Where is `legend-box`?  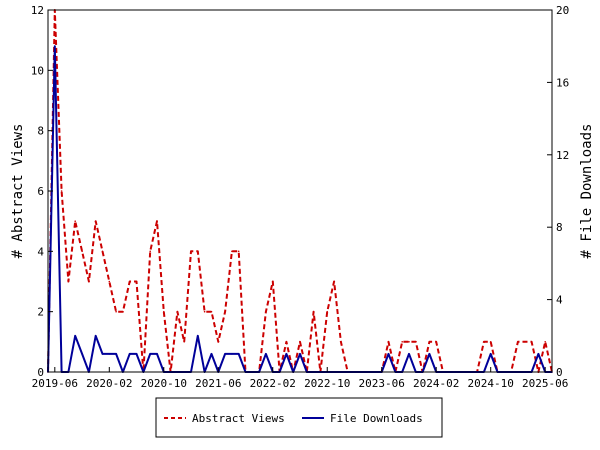 legend-box is located at coordinates (299, 417).